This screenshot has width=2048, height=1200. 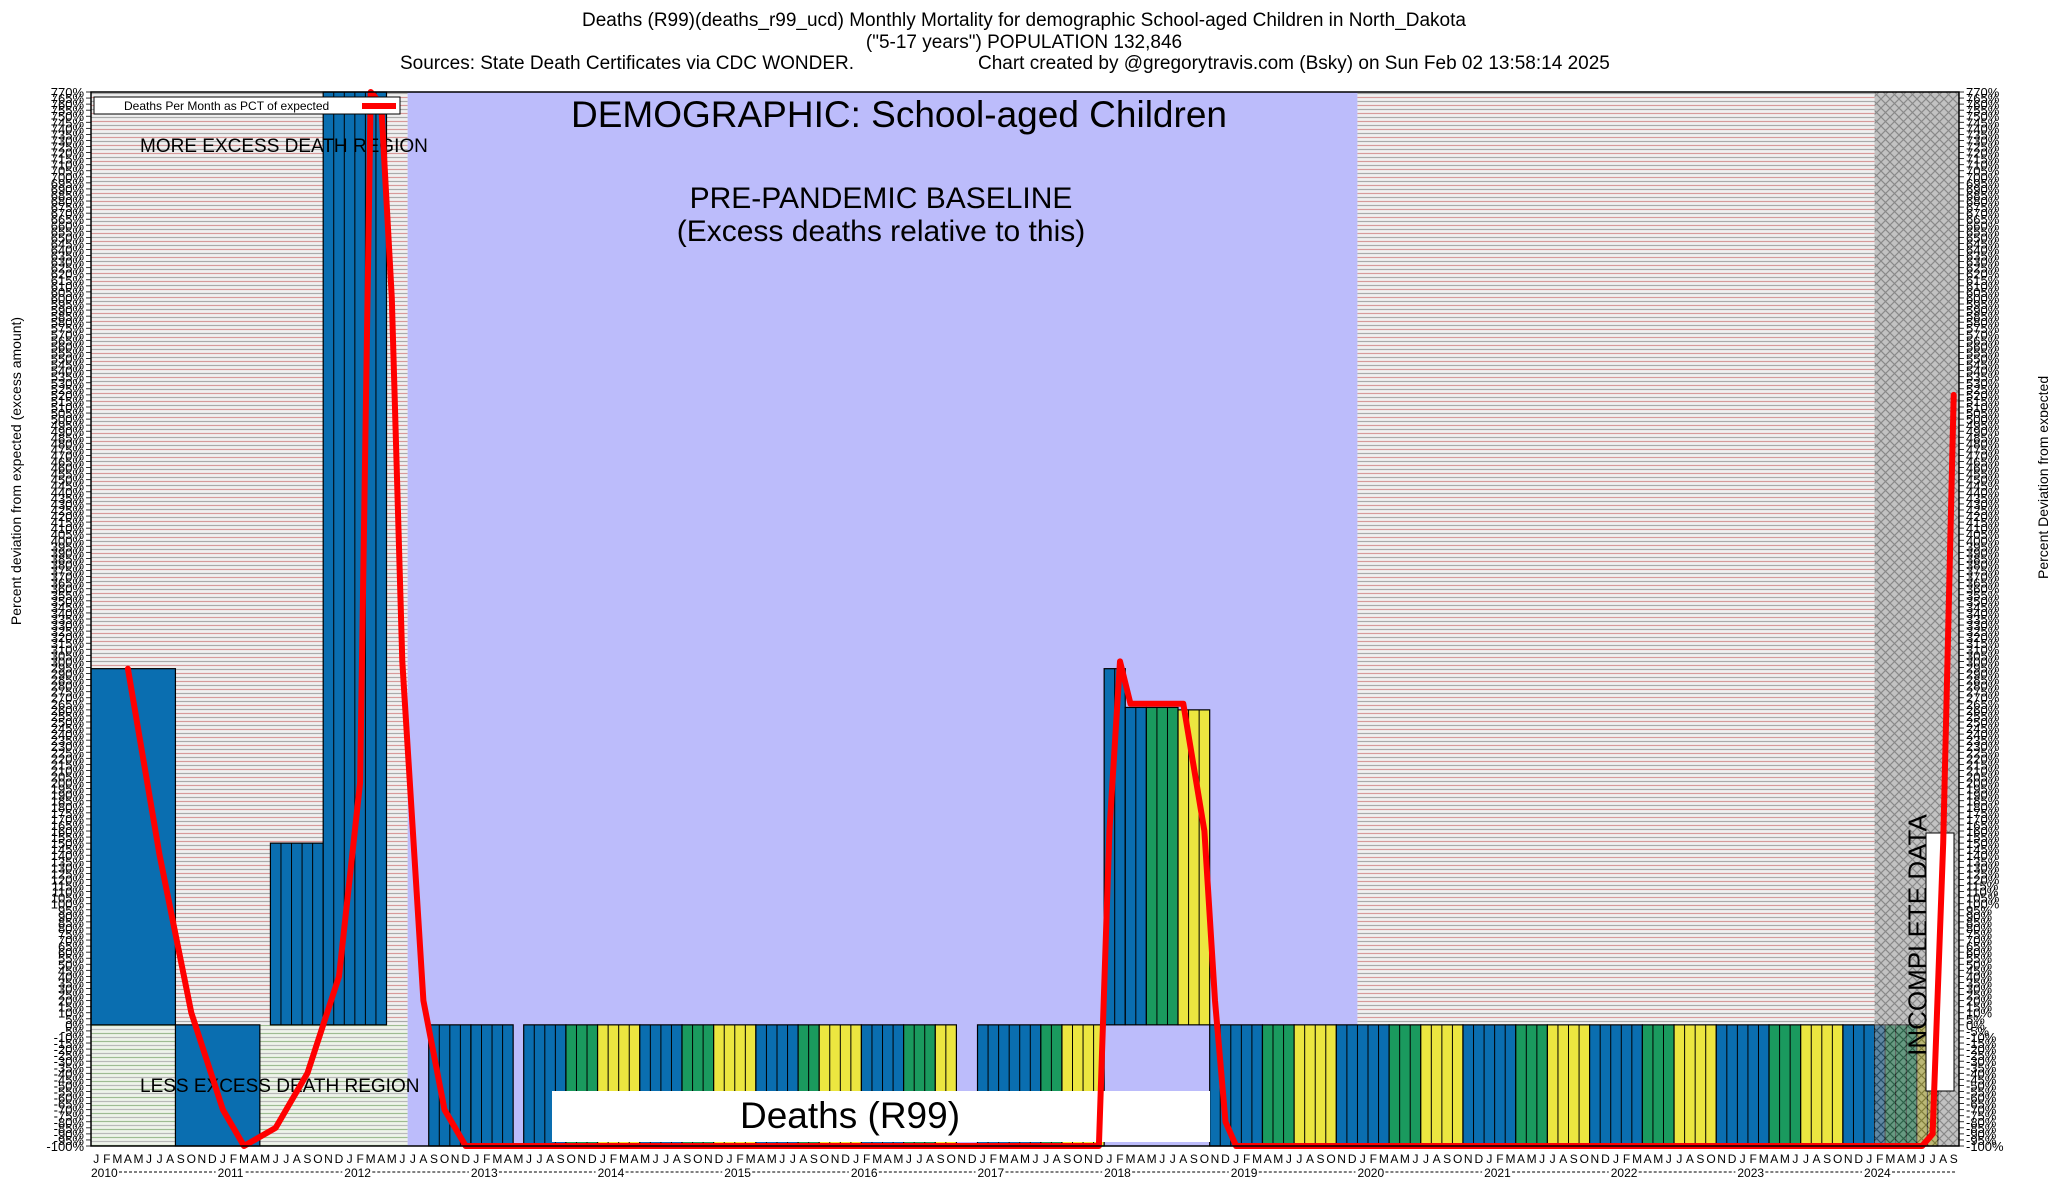 I want to click on y-tick-label-right: 625%, so click(x=1983, y=268).